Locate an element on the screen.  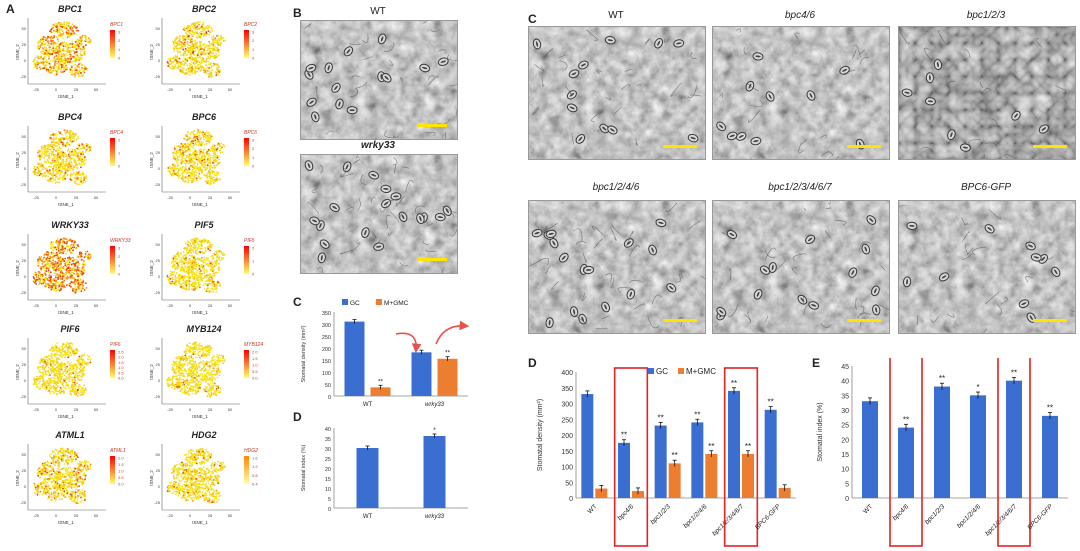
x-category-label: bpc1/2/4/6 is located at coordinates (695, 516).